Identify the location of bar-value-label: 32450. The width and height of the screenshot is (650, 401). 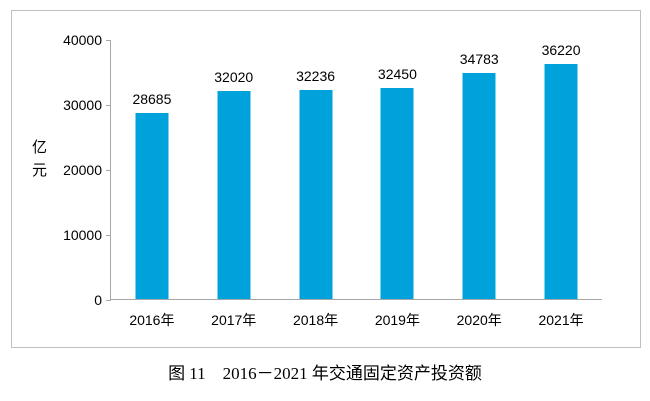
(397, 74).